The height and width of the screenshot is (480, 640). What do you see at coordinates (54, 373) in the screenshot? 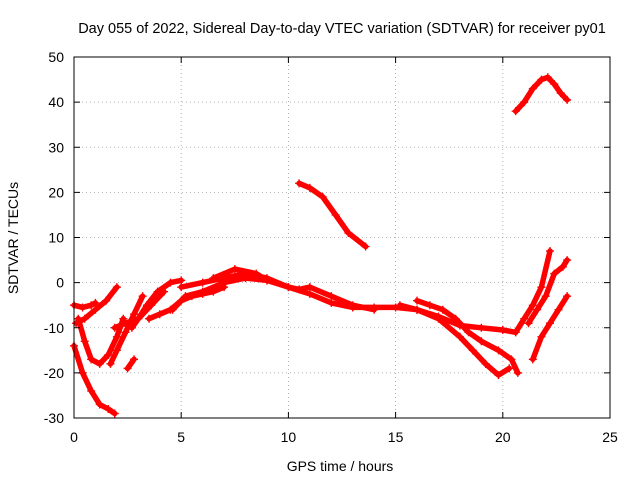
I see `y-tick-label: -20` at bounding box center [54, 373].